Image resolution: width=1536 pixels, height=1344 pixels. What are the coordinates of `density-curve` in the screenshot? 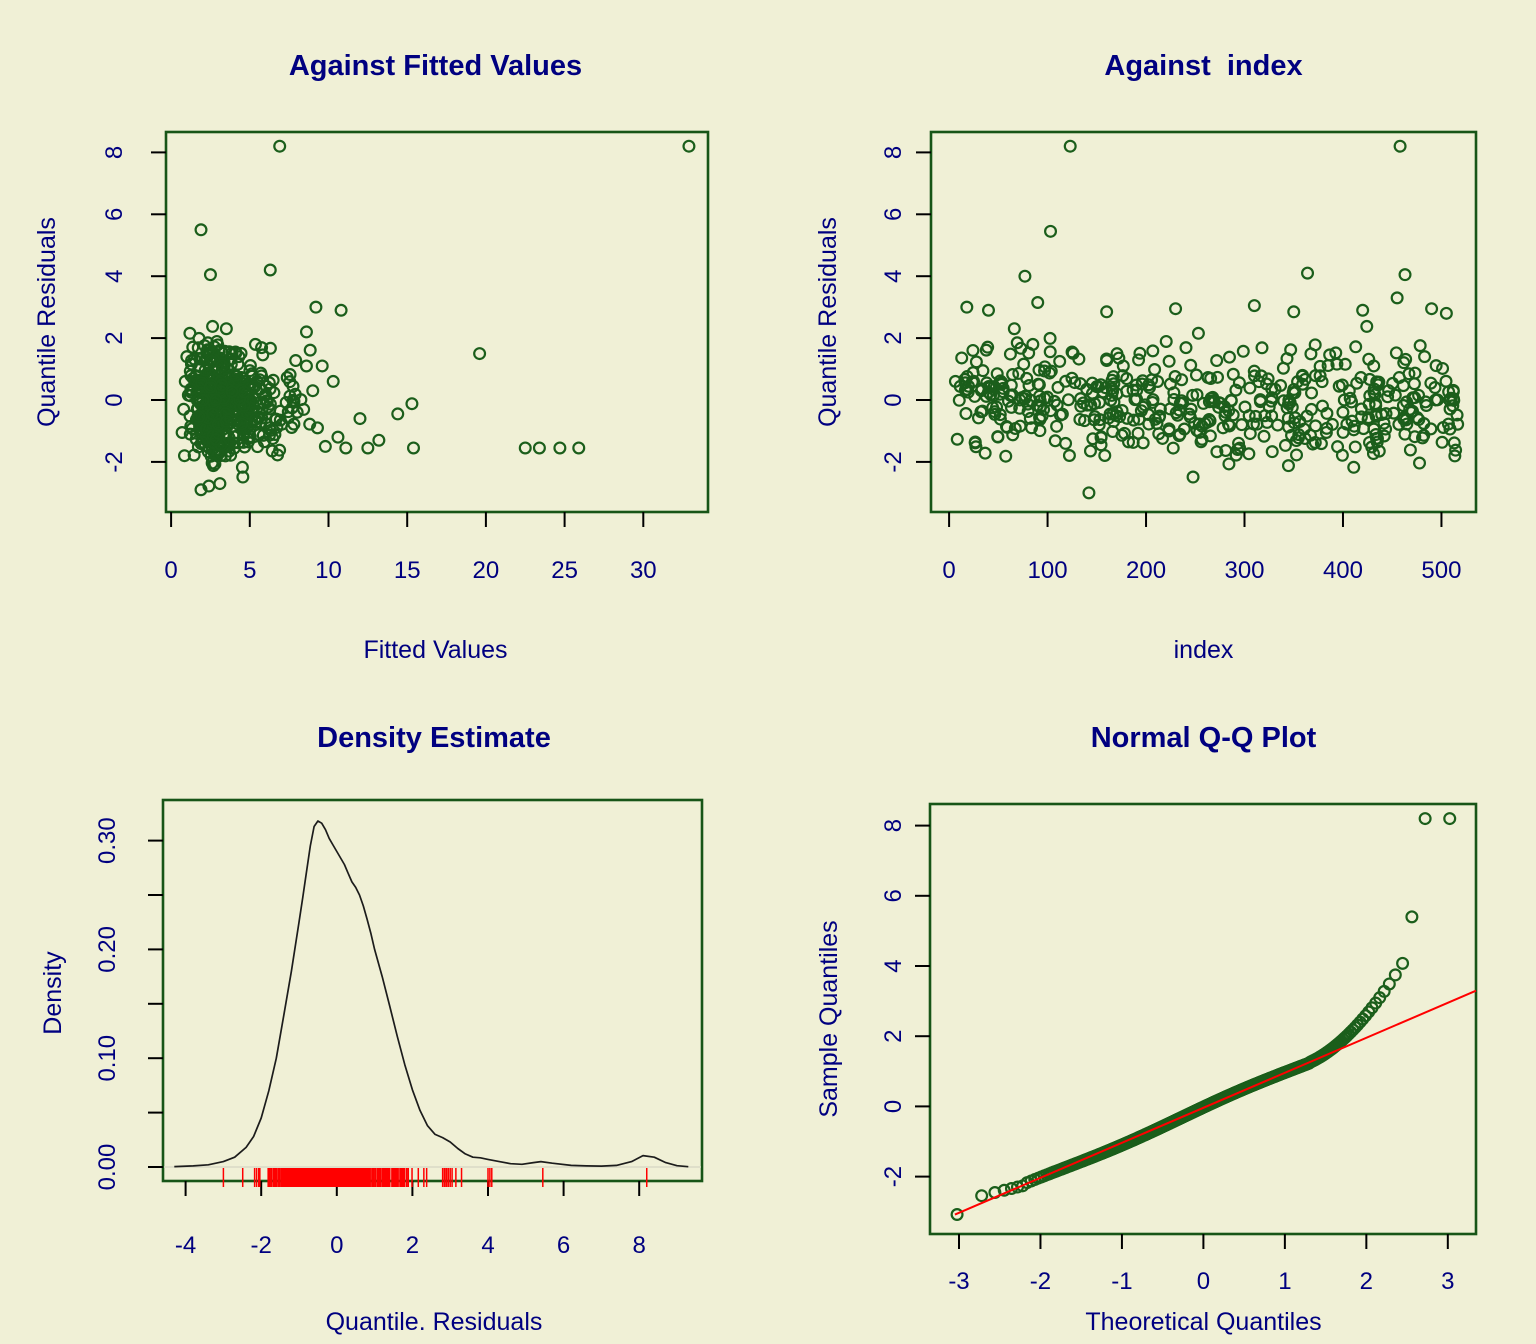 It's located at (431, 994).